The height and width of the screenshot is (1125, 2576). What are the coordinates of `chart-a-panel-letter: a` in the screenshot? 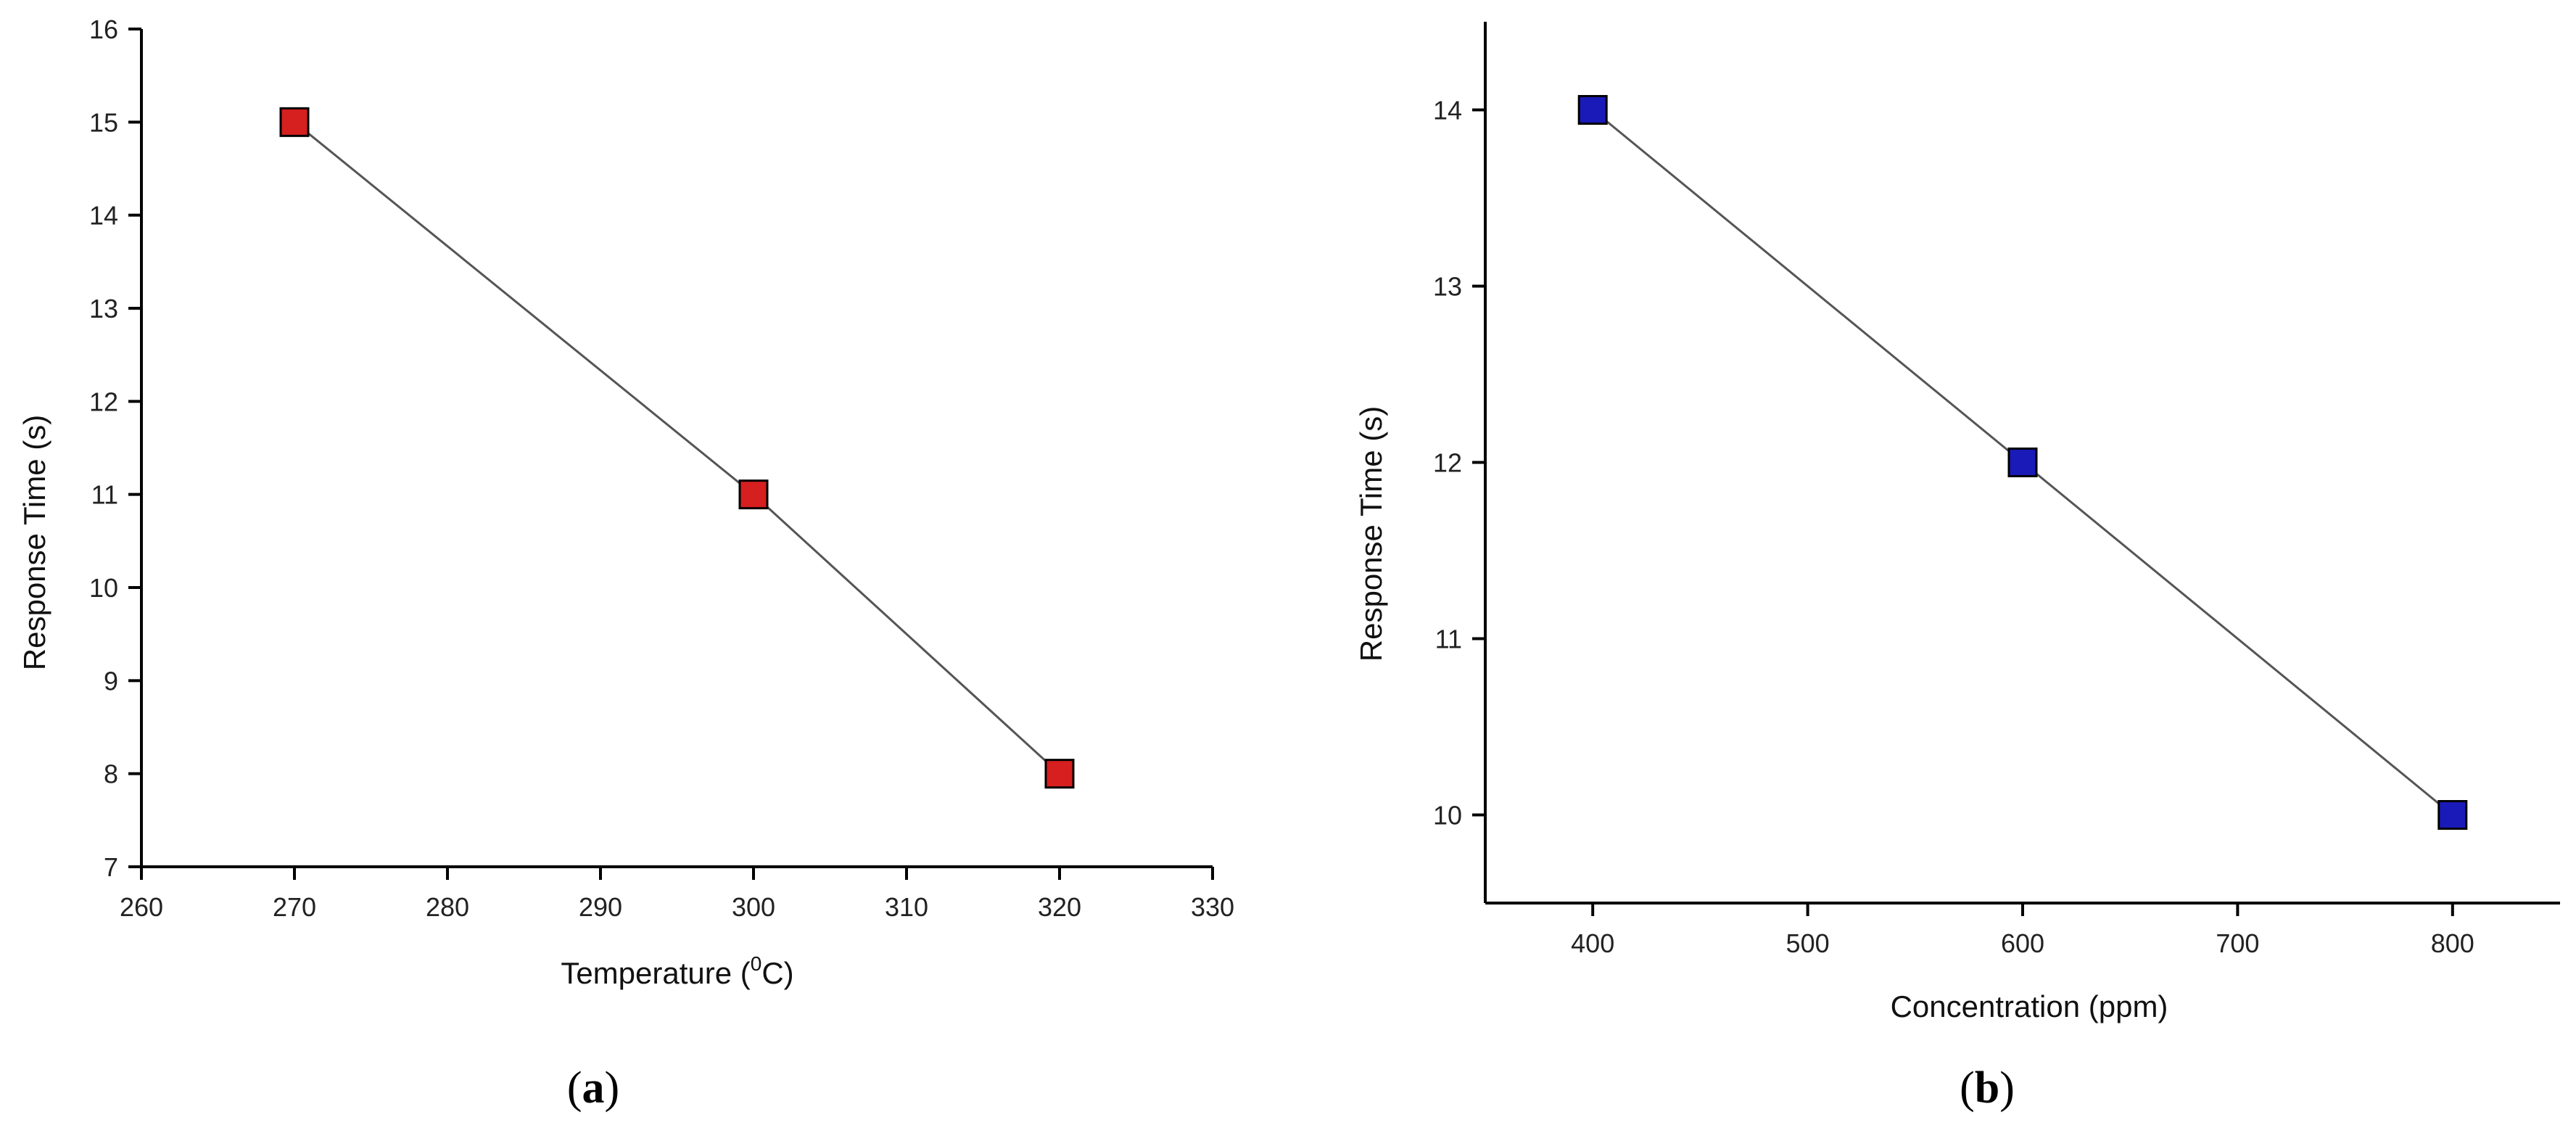 It's located at (593, 1088).